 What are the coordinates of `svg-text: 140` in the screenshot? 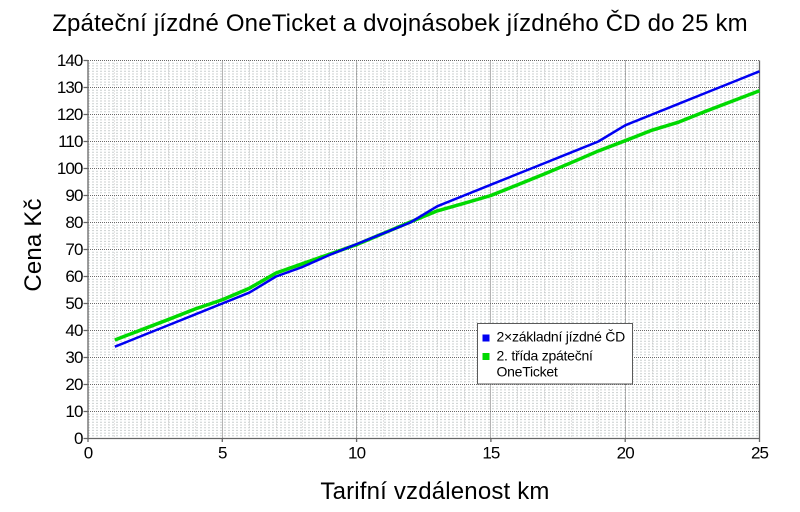 It's located at (70, 60).